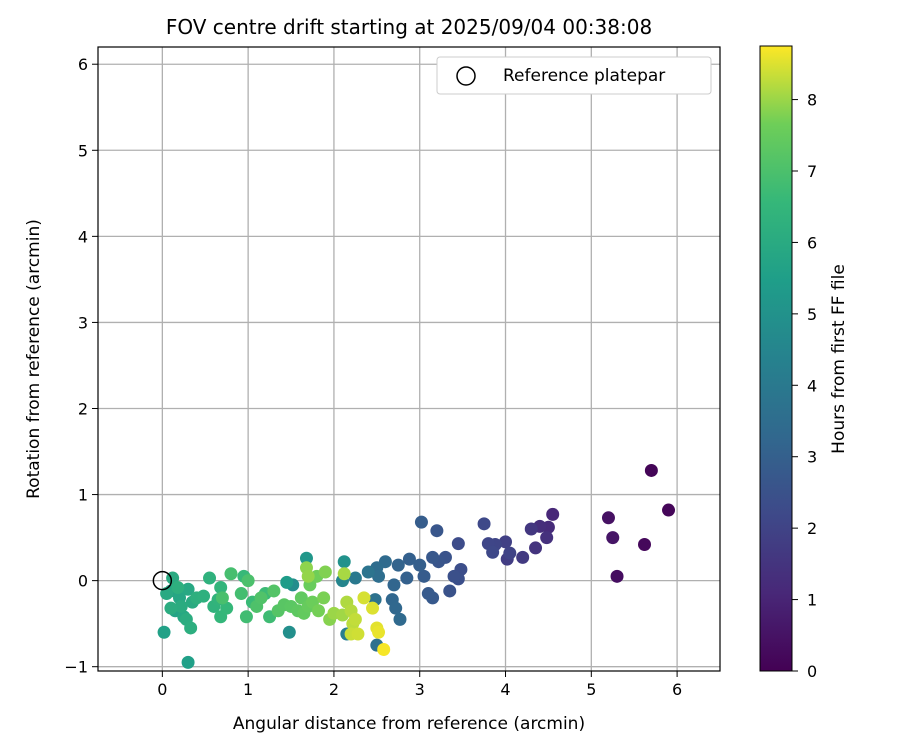 The width and height of the screenshot is (900, 750). Describe the element at coordinates (409, 724) in the screenshot. I see `x-axis-label: Angular distance from reference (arcmin)` at that location.